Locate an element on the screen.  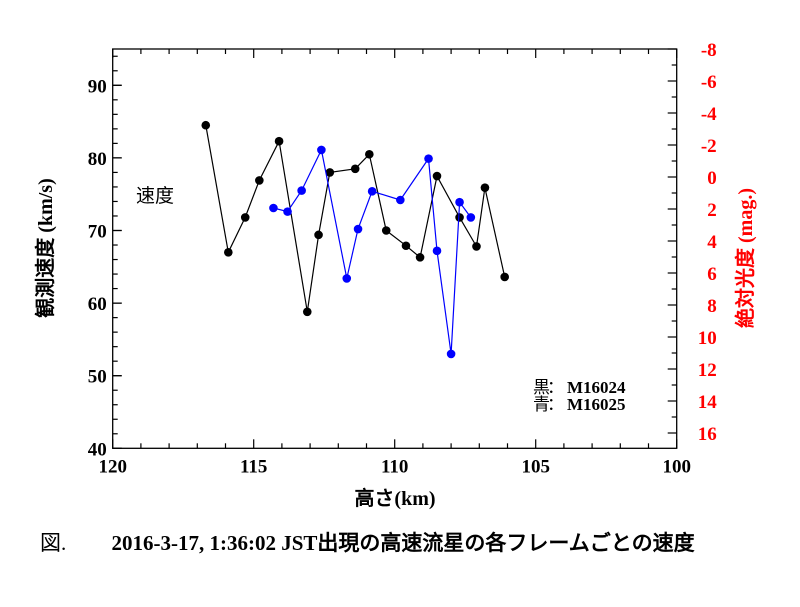
y-tick-label: 40 is located at coordinates (97, 449).